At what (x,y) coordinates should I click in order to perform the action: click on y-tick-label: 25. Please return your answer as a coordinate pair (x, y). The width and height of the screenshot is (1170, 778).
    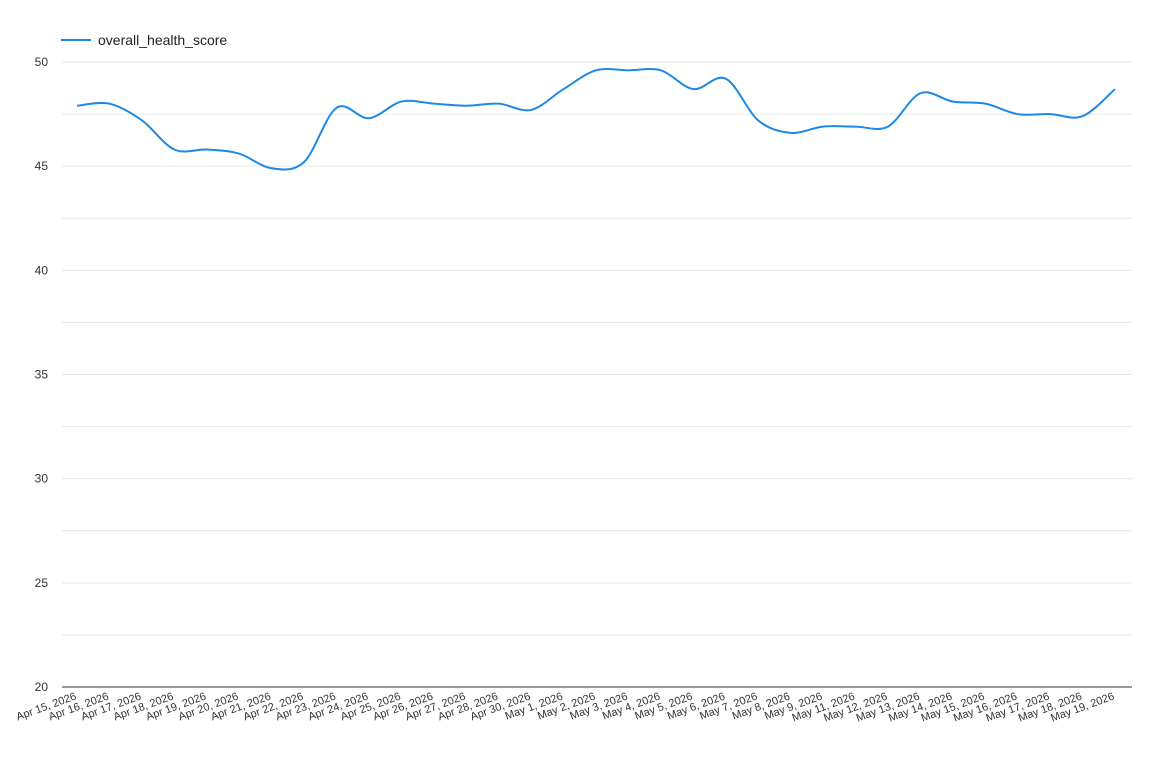
    Looking at the image, I should click on (42, 583).